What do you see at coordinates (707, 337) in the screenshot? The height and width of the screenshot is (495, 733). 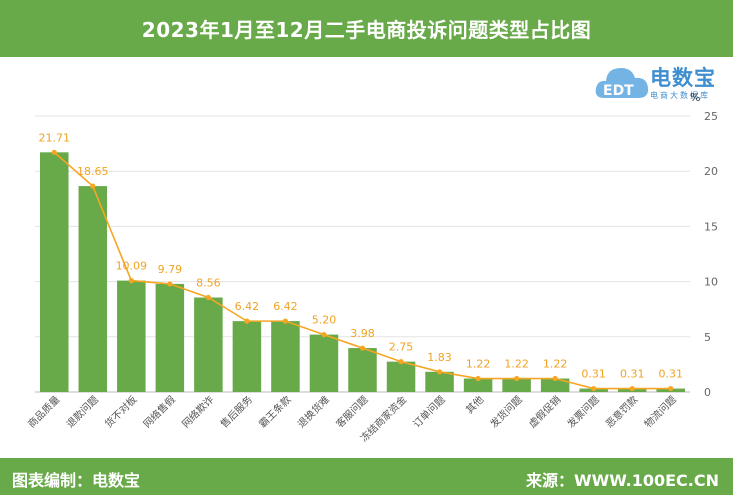 I see `y-tick-label: 5` at bounding box center [707, 337].